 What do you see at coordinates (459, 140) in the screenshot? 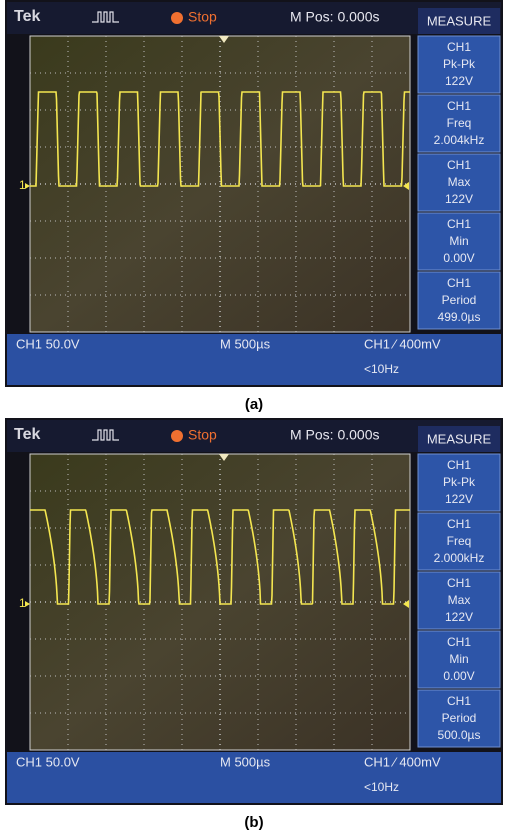
I see `measure-value: 2.004kHz` at bounding box center [459, 140].